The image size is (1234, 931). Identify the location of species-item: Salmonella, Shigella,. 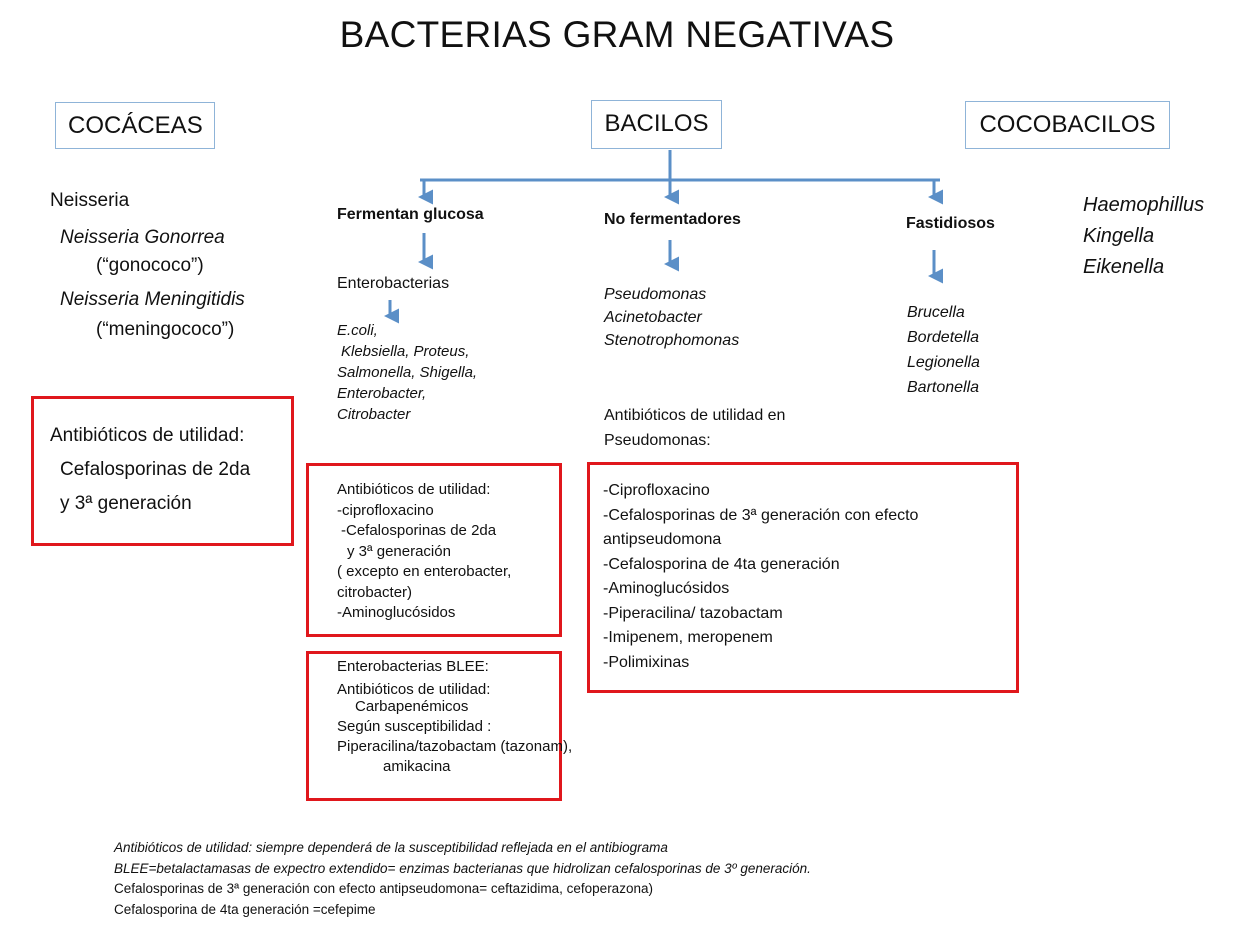
(407, 372).